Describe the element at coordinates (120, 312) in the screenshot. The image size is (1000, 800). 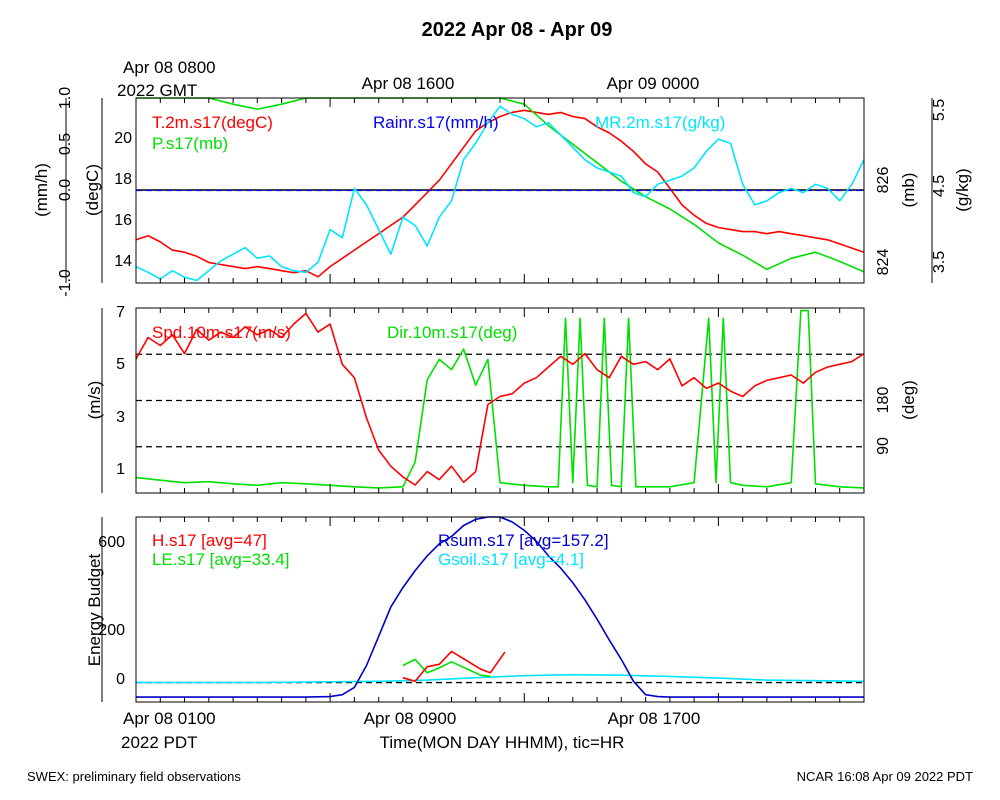
I see `spd-tick-label: 7` at that location.